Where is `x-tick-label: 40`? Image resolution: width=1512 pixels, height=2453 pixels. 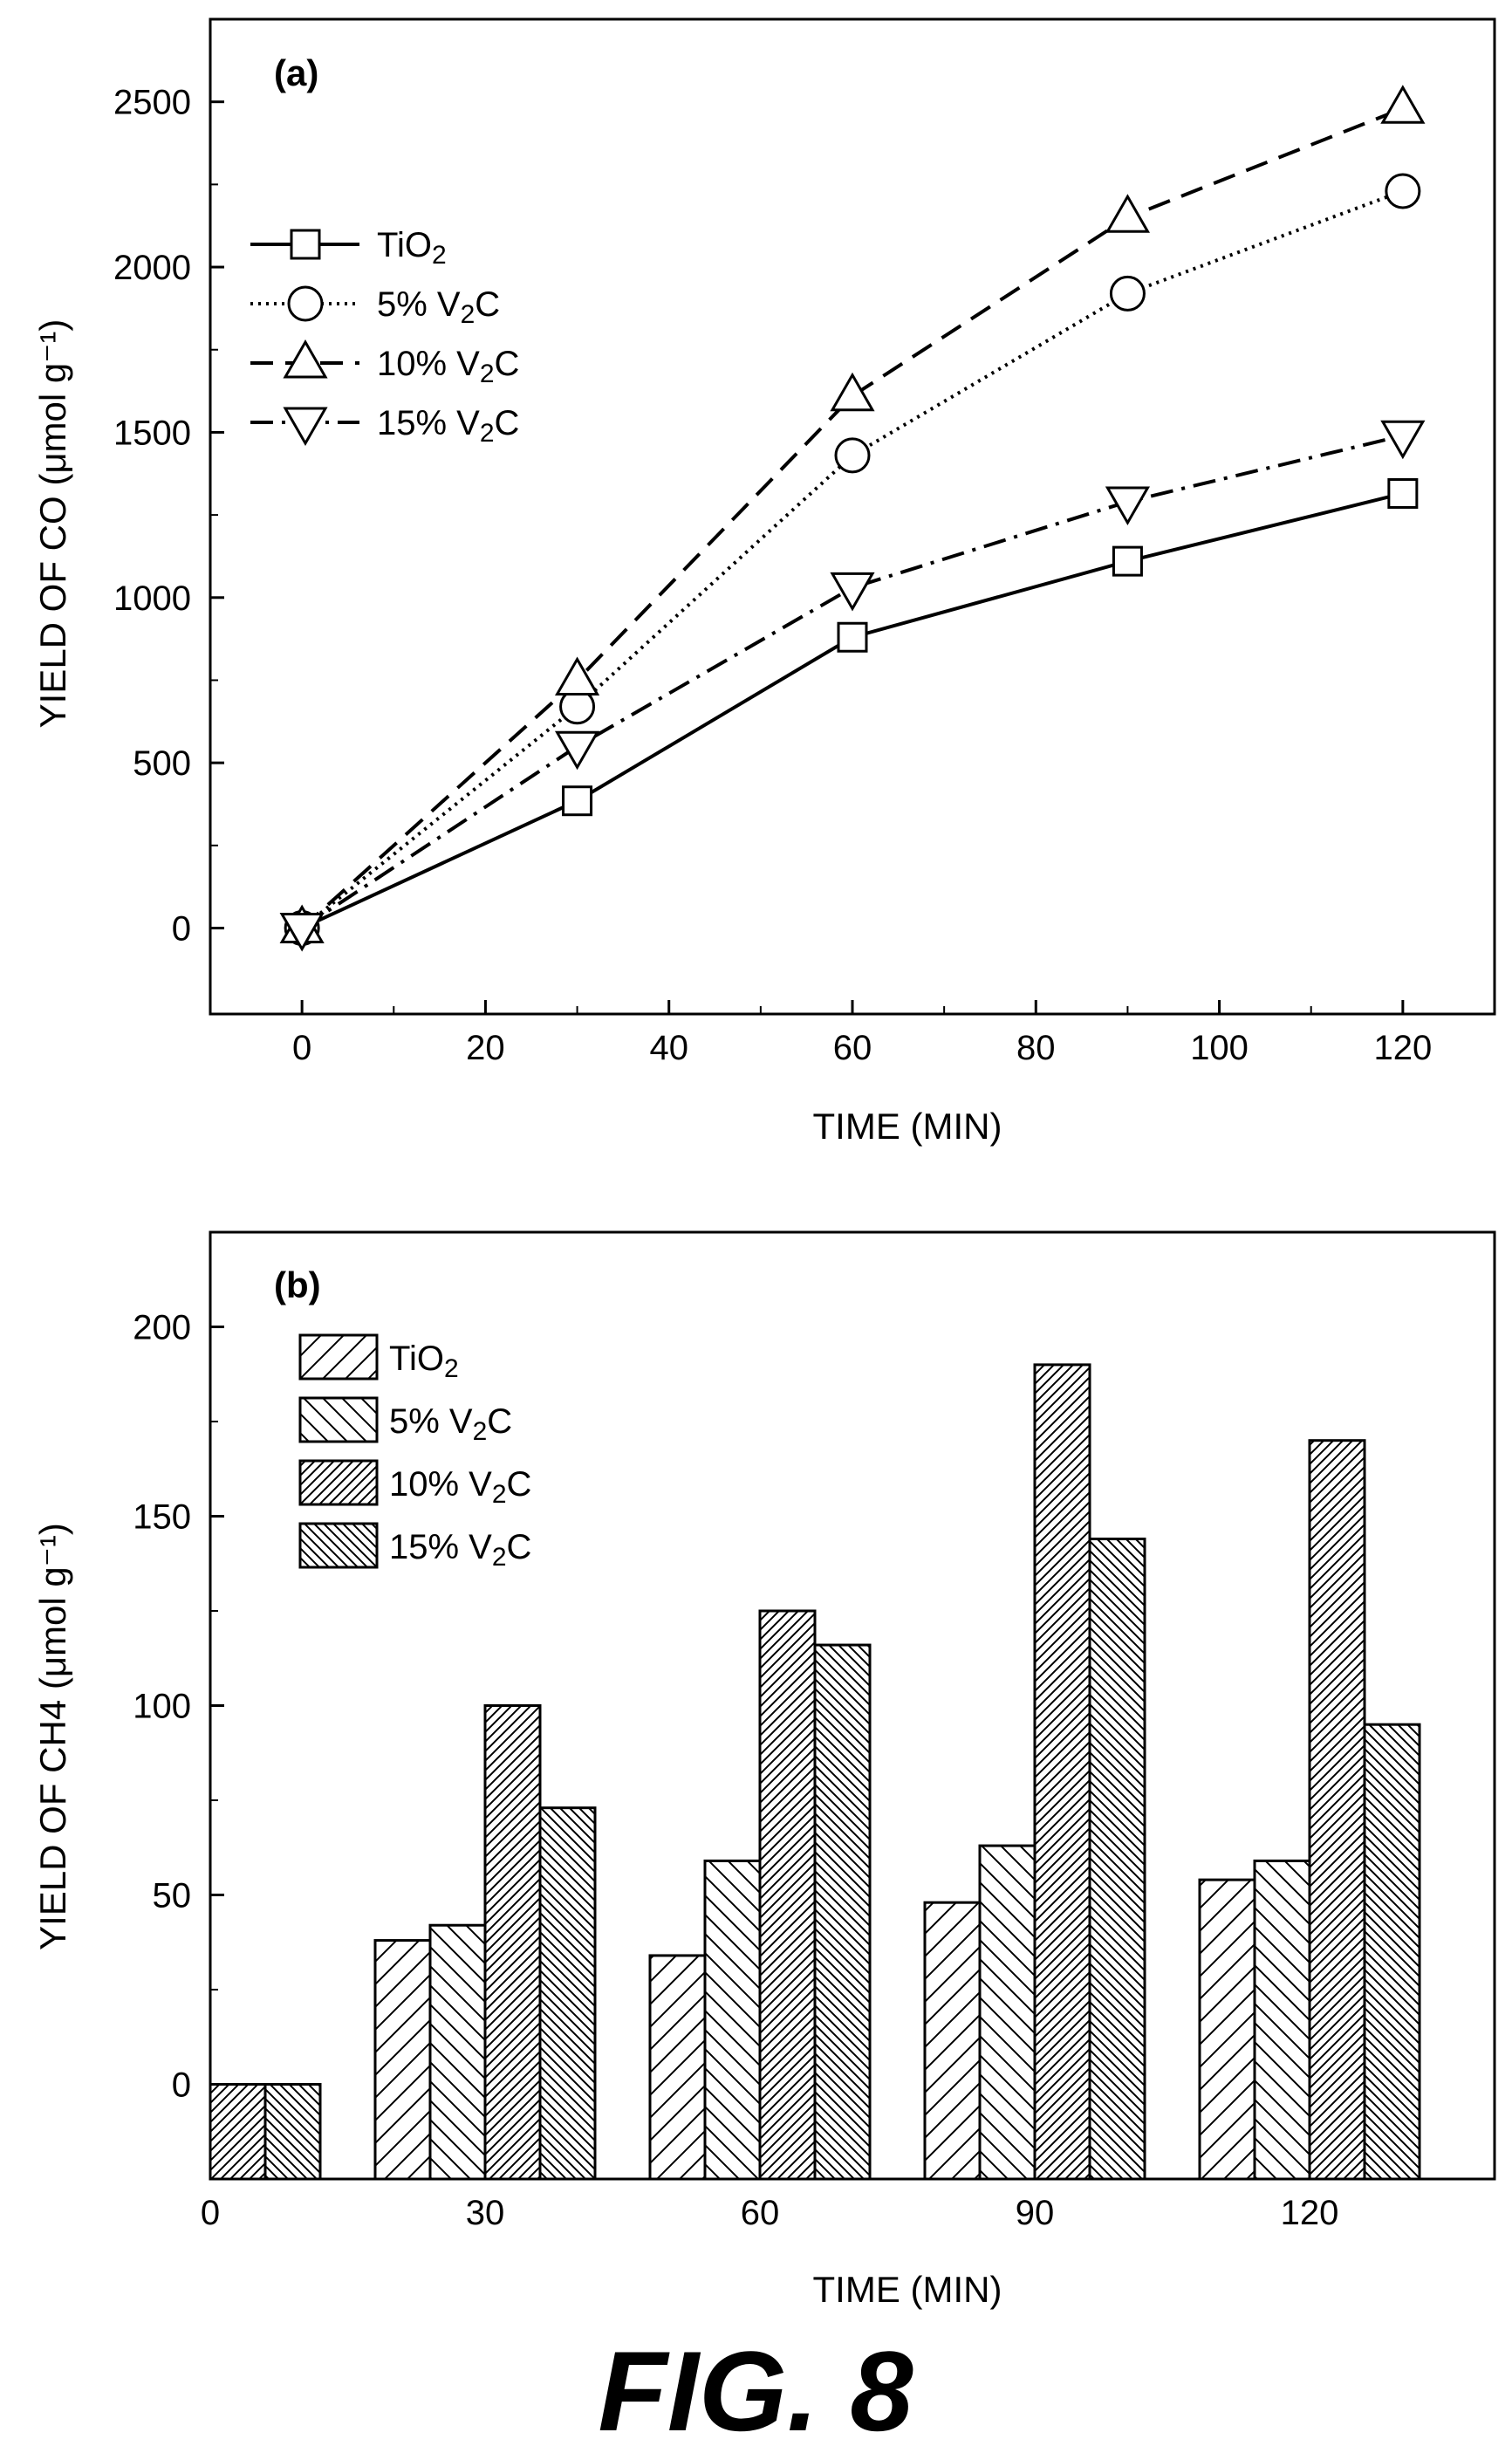
x-tick-label: 40 is located at coordinates (668, 1048).